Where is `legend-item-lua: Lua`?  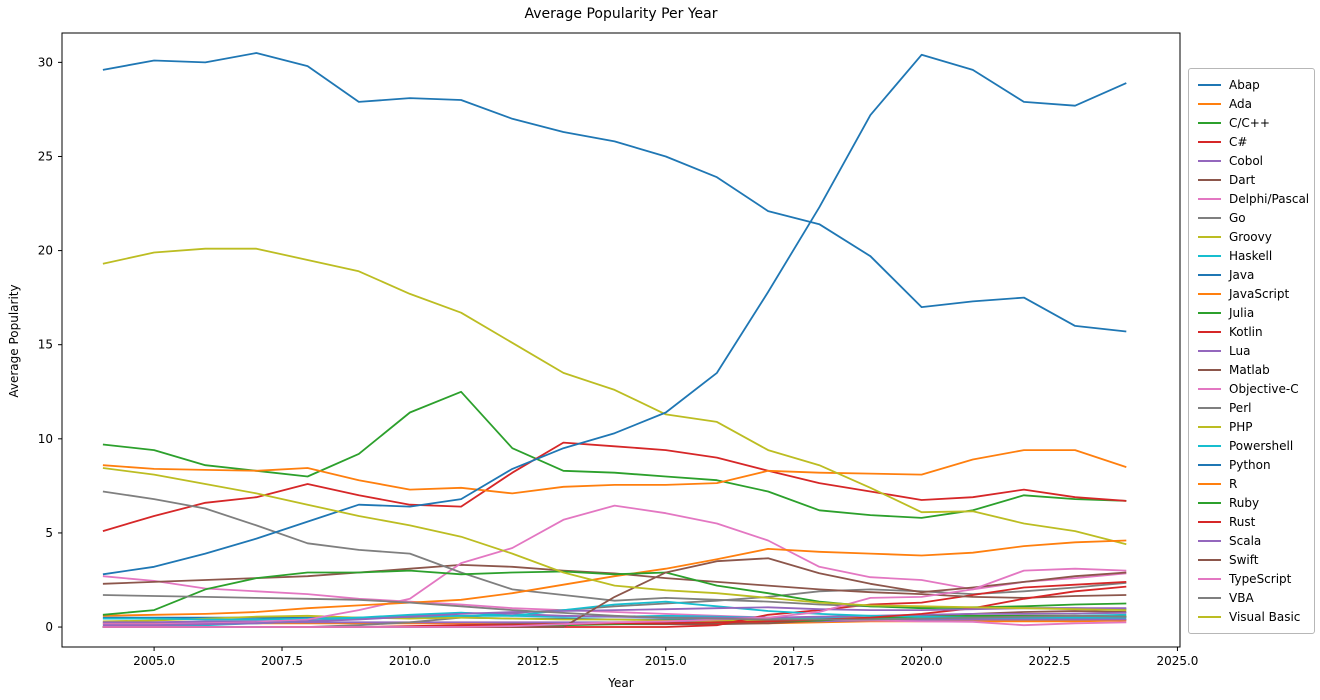 legend-item-lua: Lua is located at coordinates (1252, 351).